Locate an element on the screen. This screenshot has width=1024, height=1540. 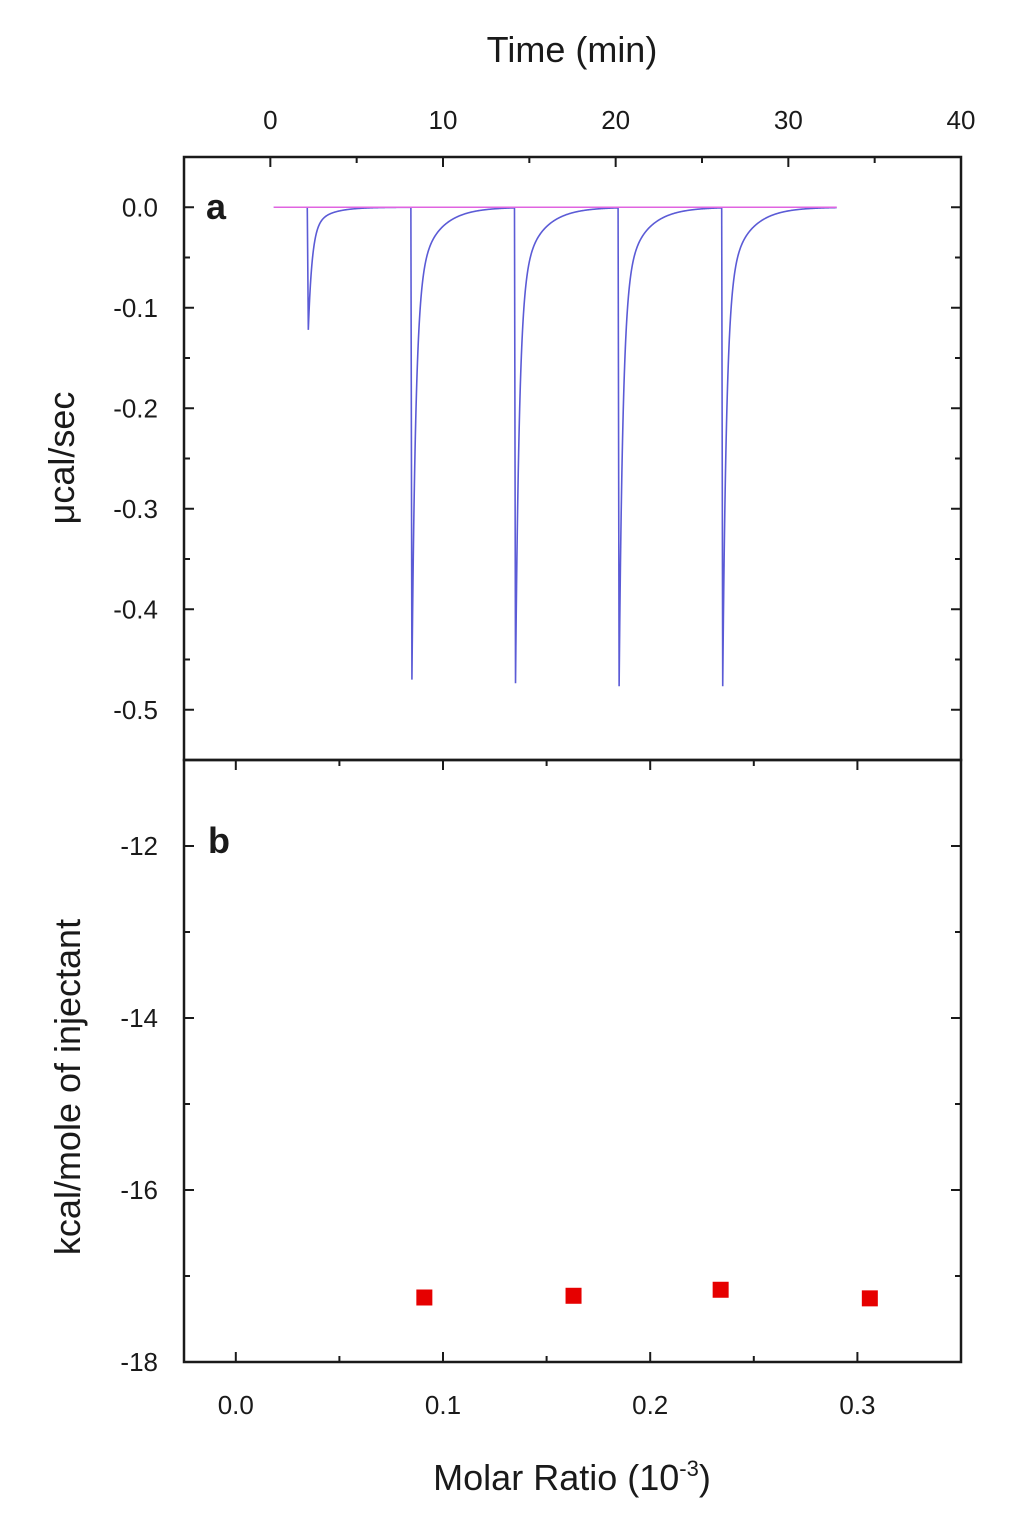
panel-b-y-tick-label: -14 is located at coordinates (139, 1018).